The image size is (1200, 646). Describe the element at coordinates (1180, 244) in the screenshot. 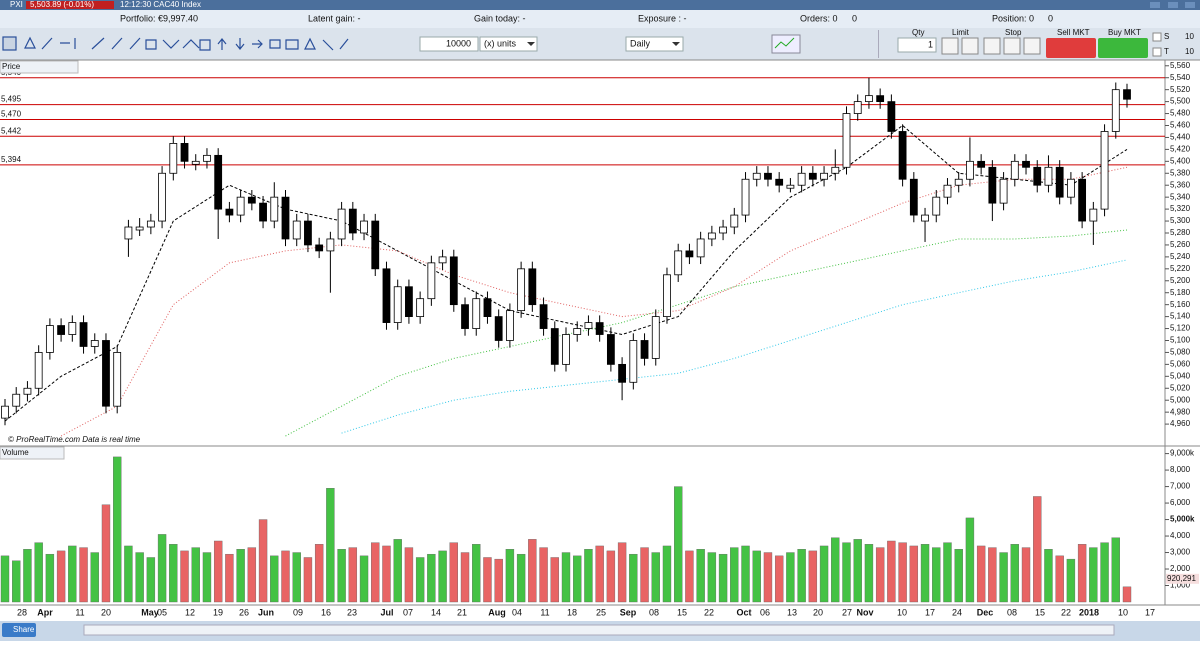

I see `y-tick-label: 5,260` at that location.